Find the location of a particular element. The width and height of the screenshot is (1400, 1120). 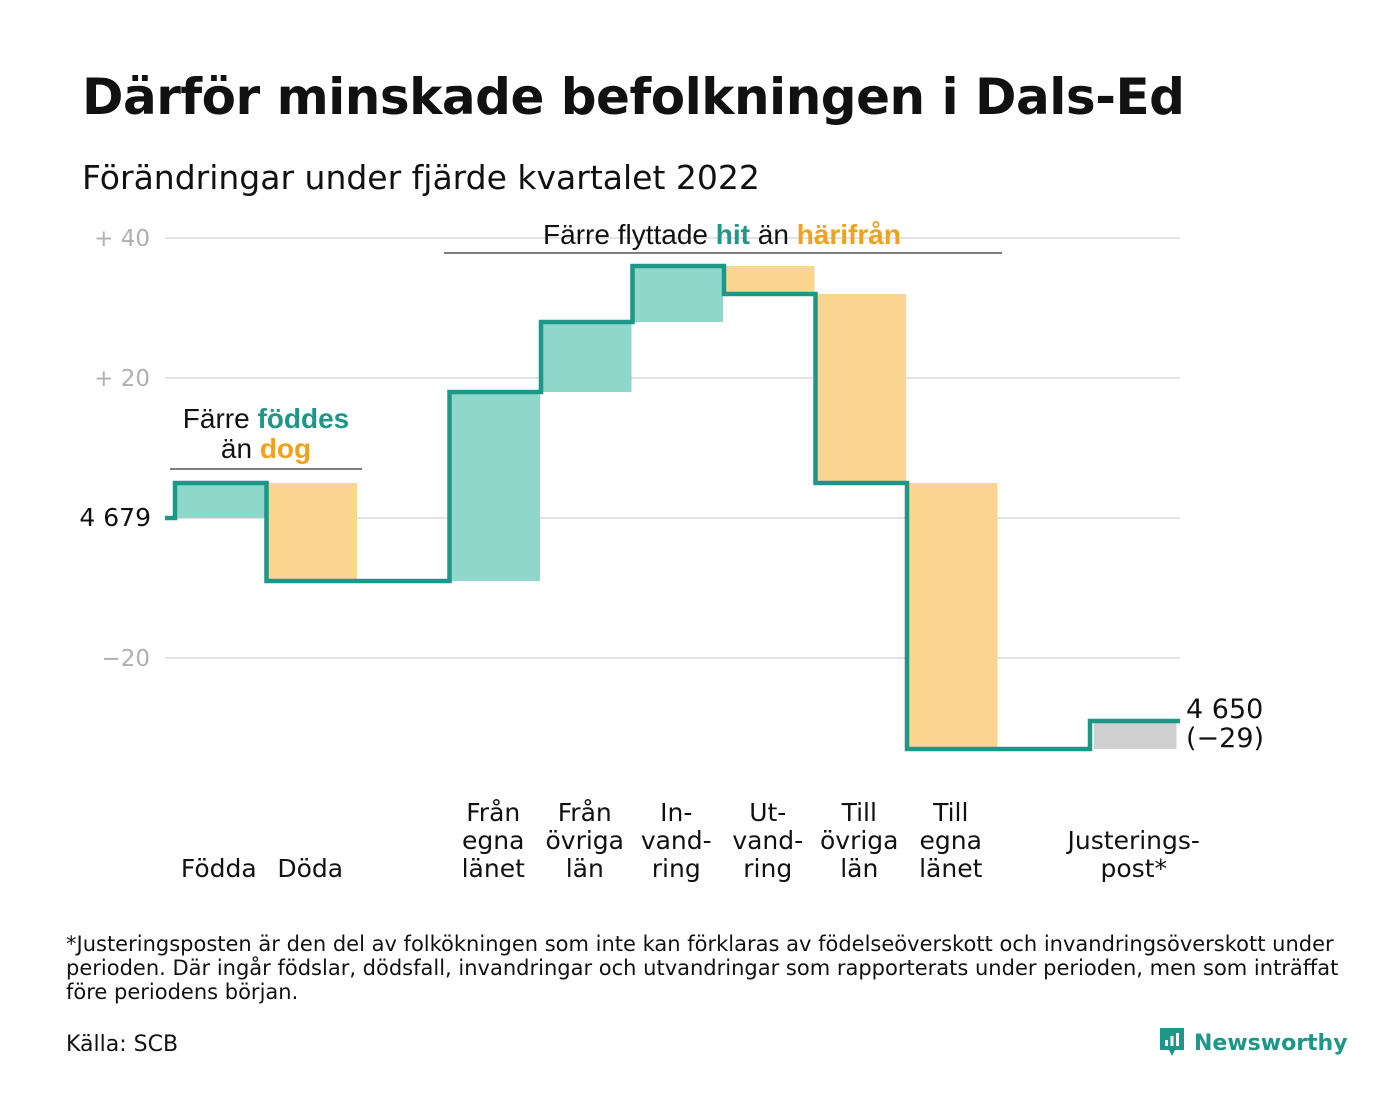

x-label-step-6-line-2: ring is located at coordinates (767, 868).